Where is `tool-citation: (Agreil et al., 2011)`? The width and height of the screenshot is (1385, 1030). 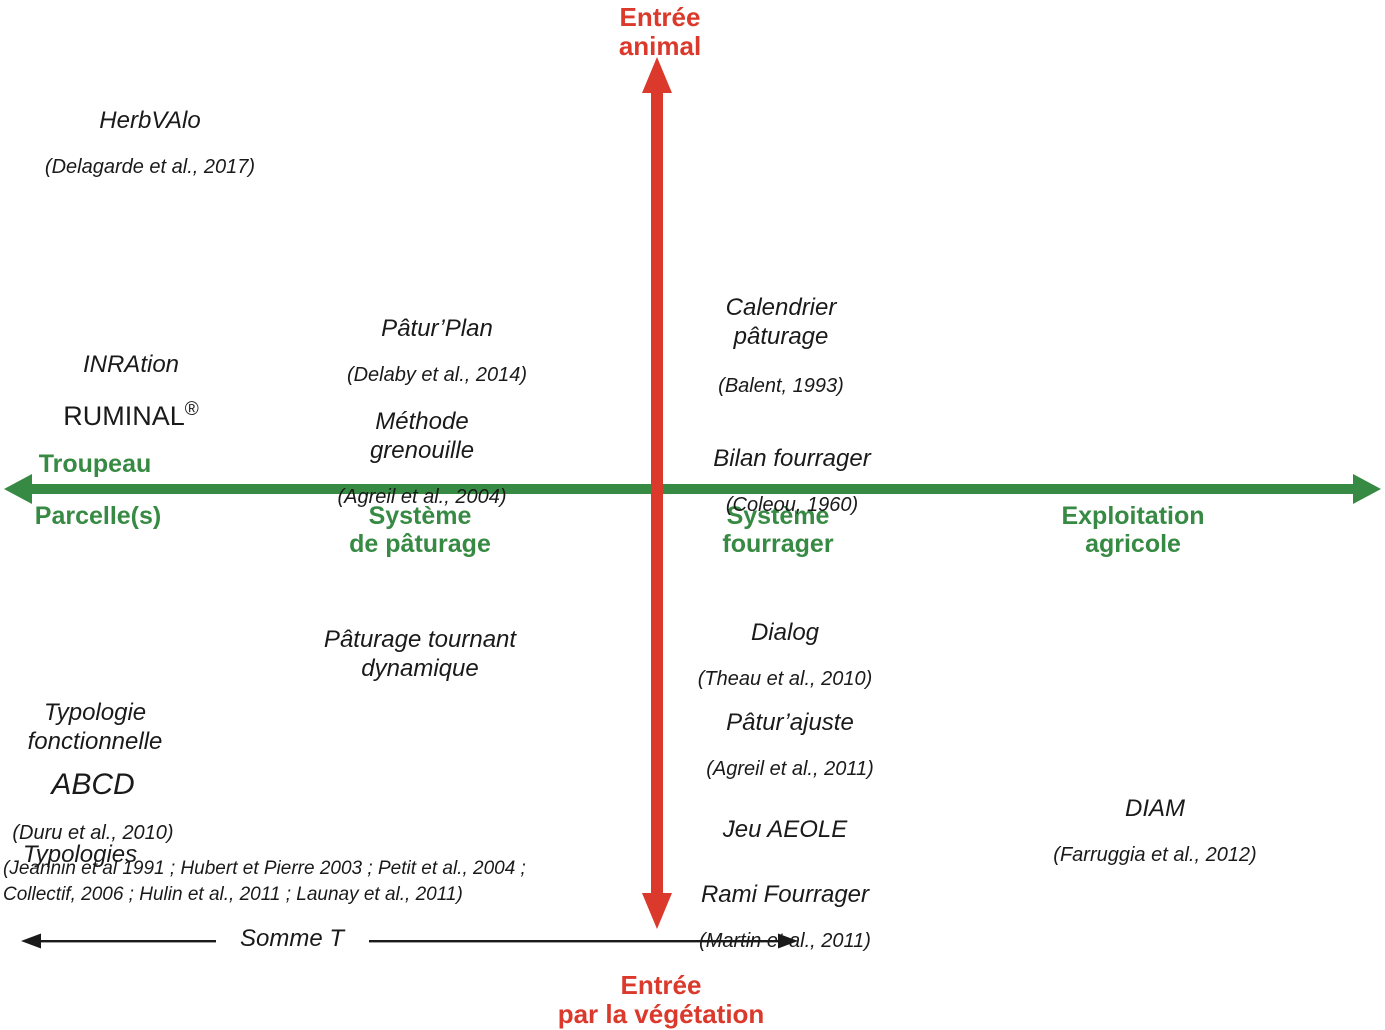 tool-citation: (Agreil et al., 2011) is located at coordinates (790, 769).